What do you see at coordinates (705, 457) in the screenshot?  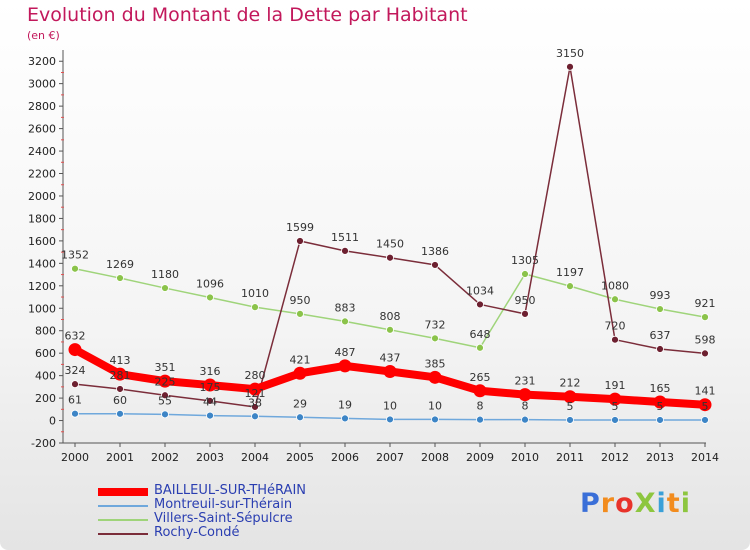 I see `x-tick-label: 2014` at bounding box center [705, 457].